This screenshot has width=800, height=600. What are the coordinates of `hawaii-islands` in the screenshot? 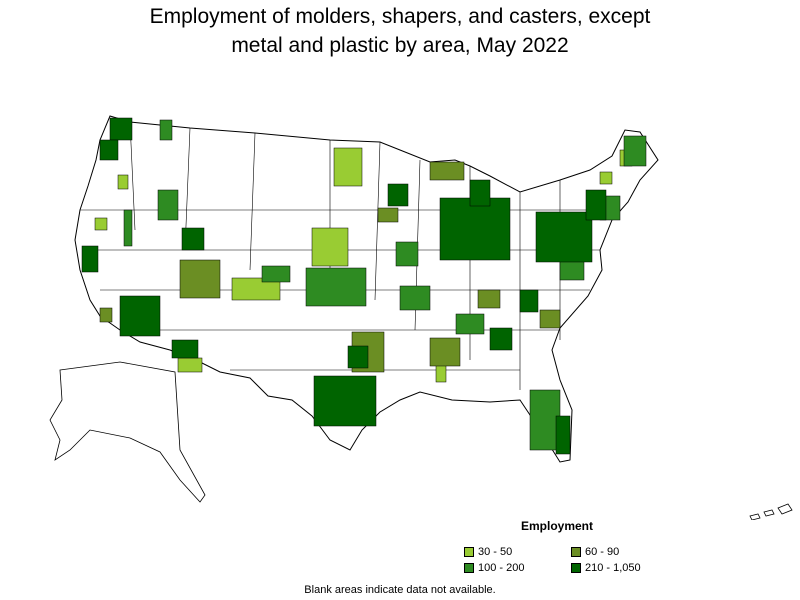 It's located at (771, 511).